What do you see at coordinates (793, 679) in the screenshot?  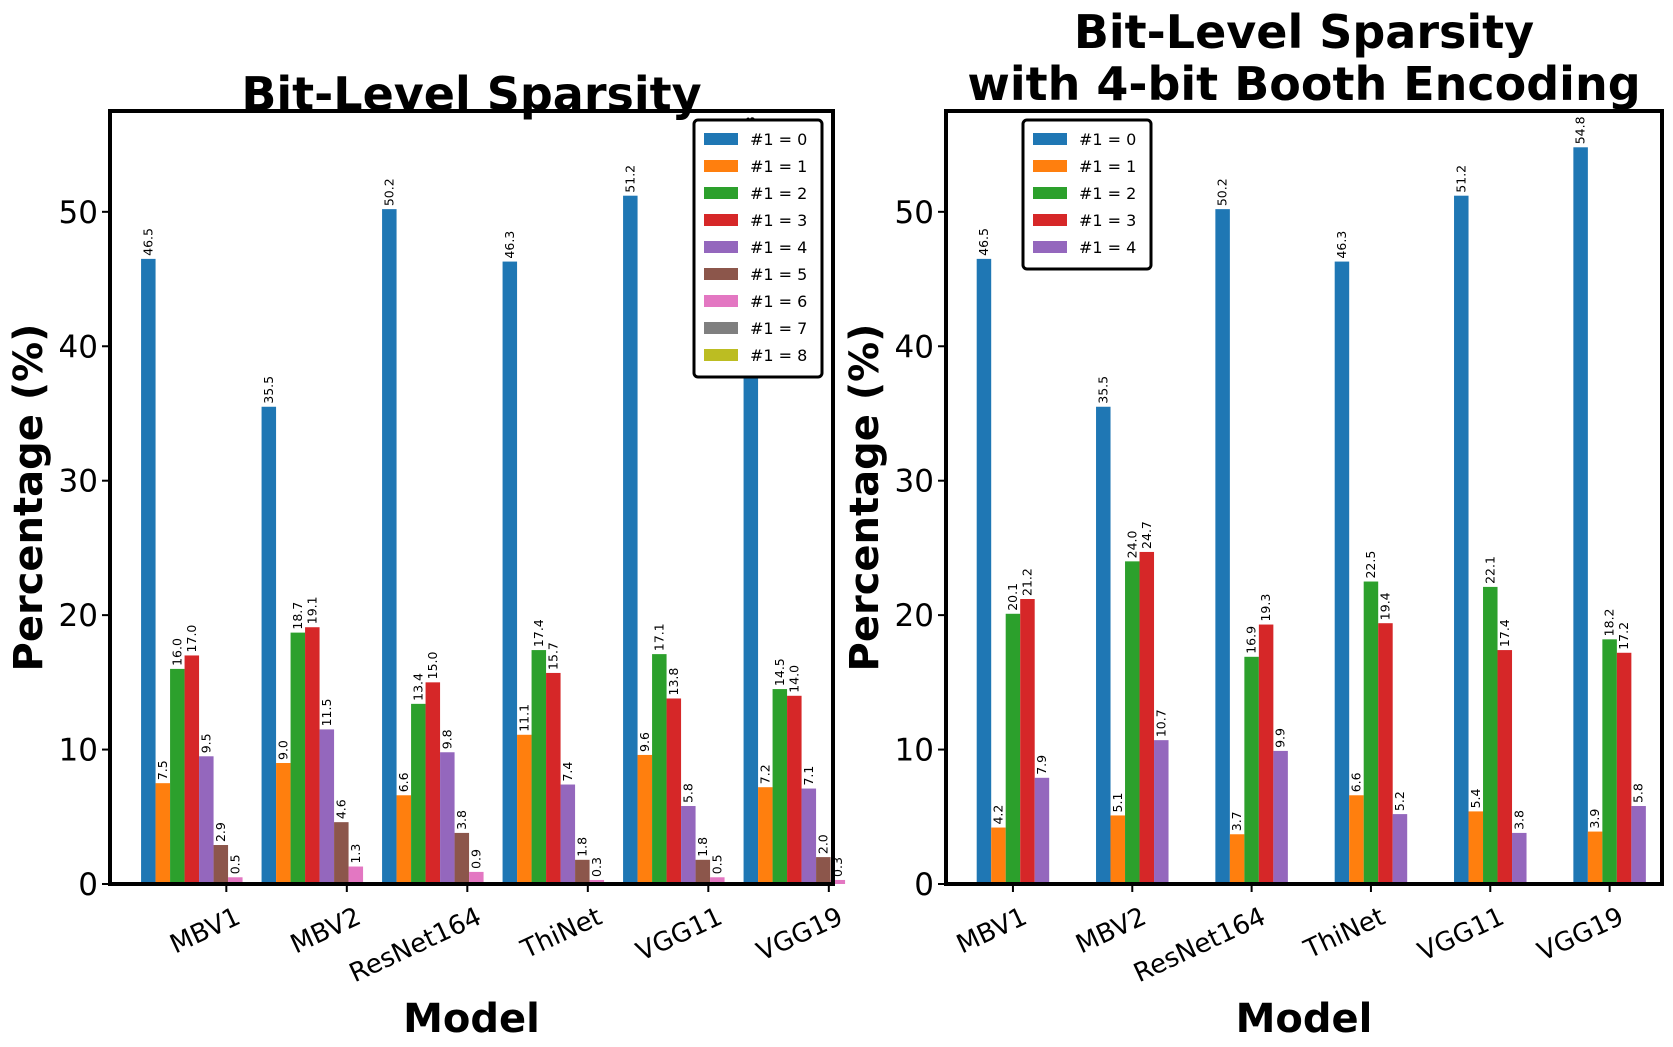 I see `data-label: 14.0` at bounding box center [793, 679].